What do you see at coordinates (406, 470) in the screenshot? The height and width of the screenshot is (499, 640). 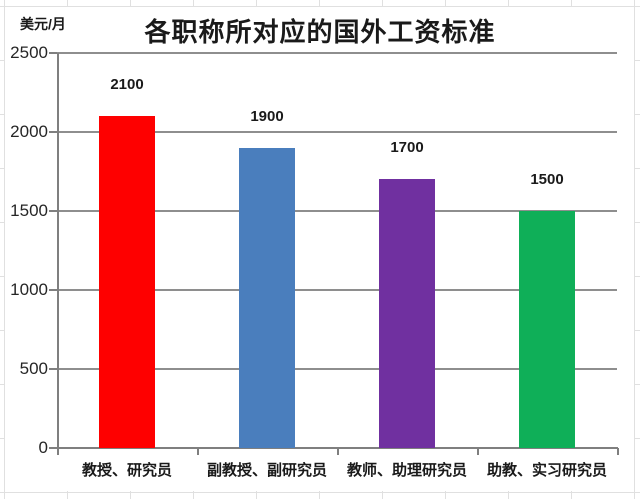 I see `x-axis-category-label: 教师、助理研究员` at bounding box center [406, 470].